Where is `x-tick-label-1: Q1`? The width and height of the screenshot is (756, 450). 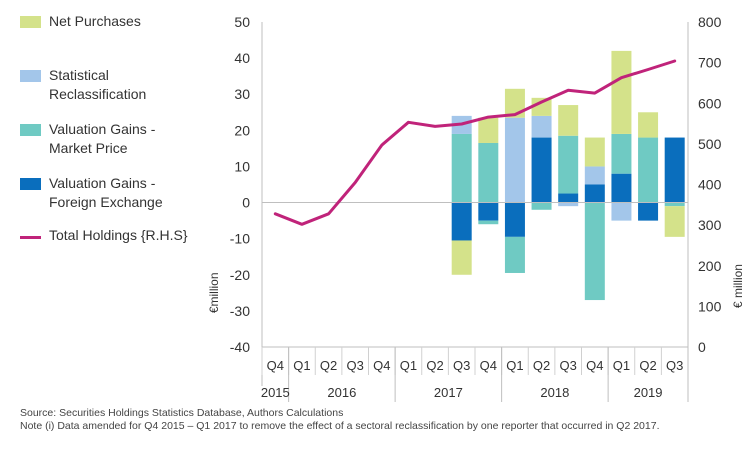
x-tick-label-1: Q1 is located at coordinates (301, 365).